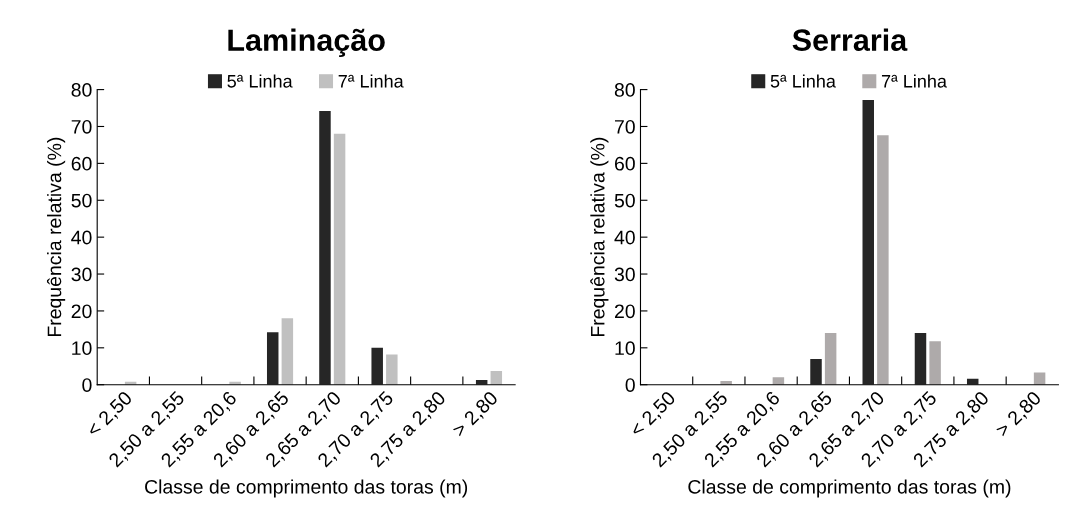 This screenshot has height=527, width=1080. What do you see at coordinates (306, 43) in the screenshot?
I see `chart-title: Laminação` at bounding box center [306, 43].